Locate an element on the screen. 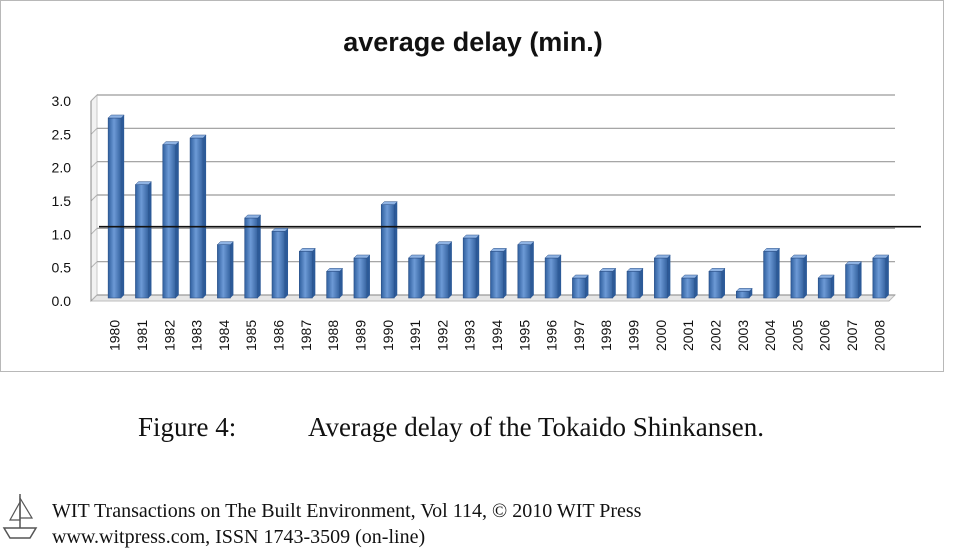 The height and width of the screenshot is (549, 960). y-tick-label: 3.0 is located at coordinates (62, 101).